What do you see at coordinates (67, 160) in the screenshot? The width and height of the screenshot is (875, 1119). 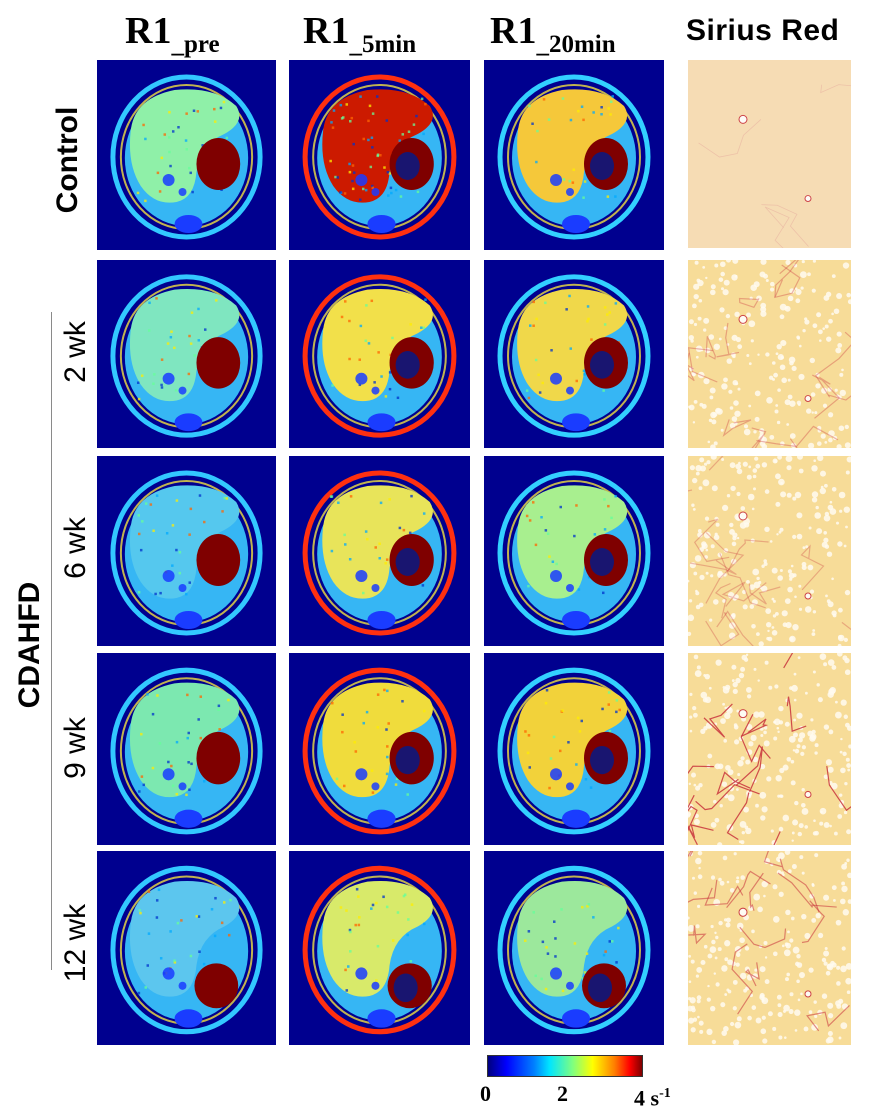 I see `row-label-control: Control` at bounding box center [67, 160].